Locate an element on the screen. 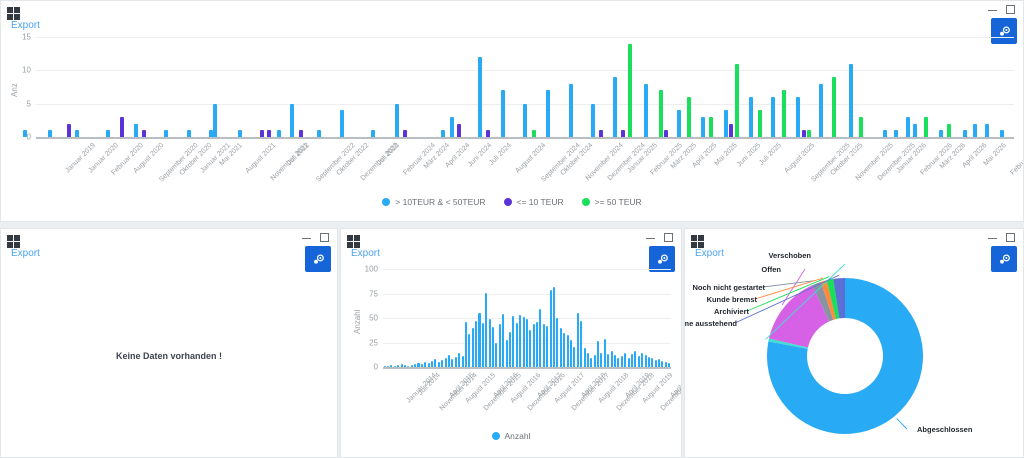 Image resolution: width=1024 pixels, height=458 pixels. settings-gear-button-bottom-left is located at coordinates (318, 259).